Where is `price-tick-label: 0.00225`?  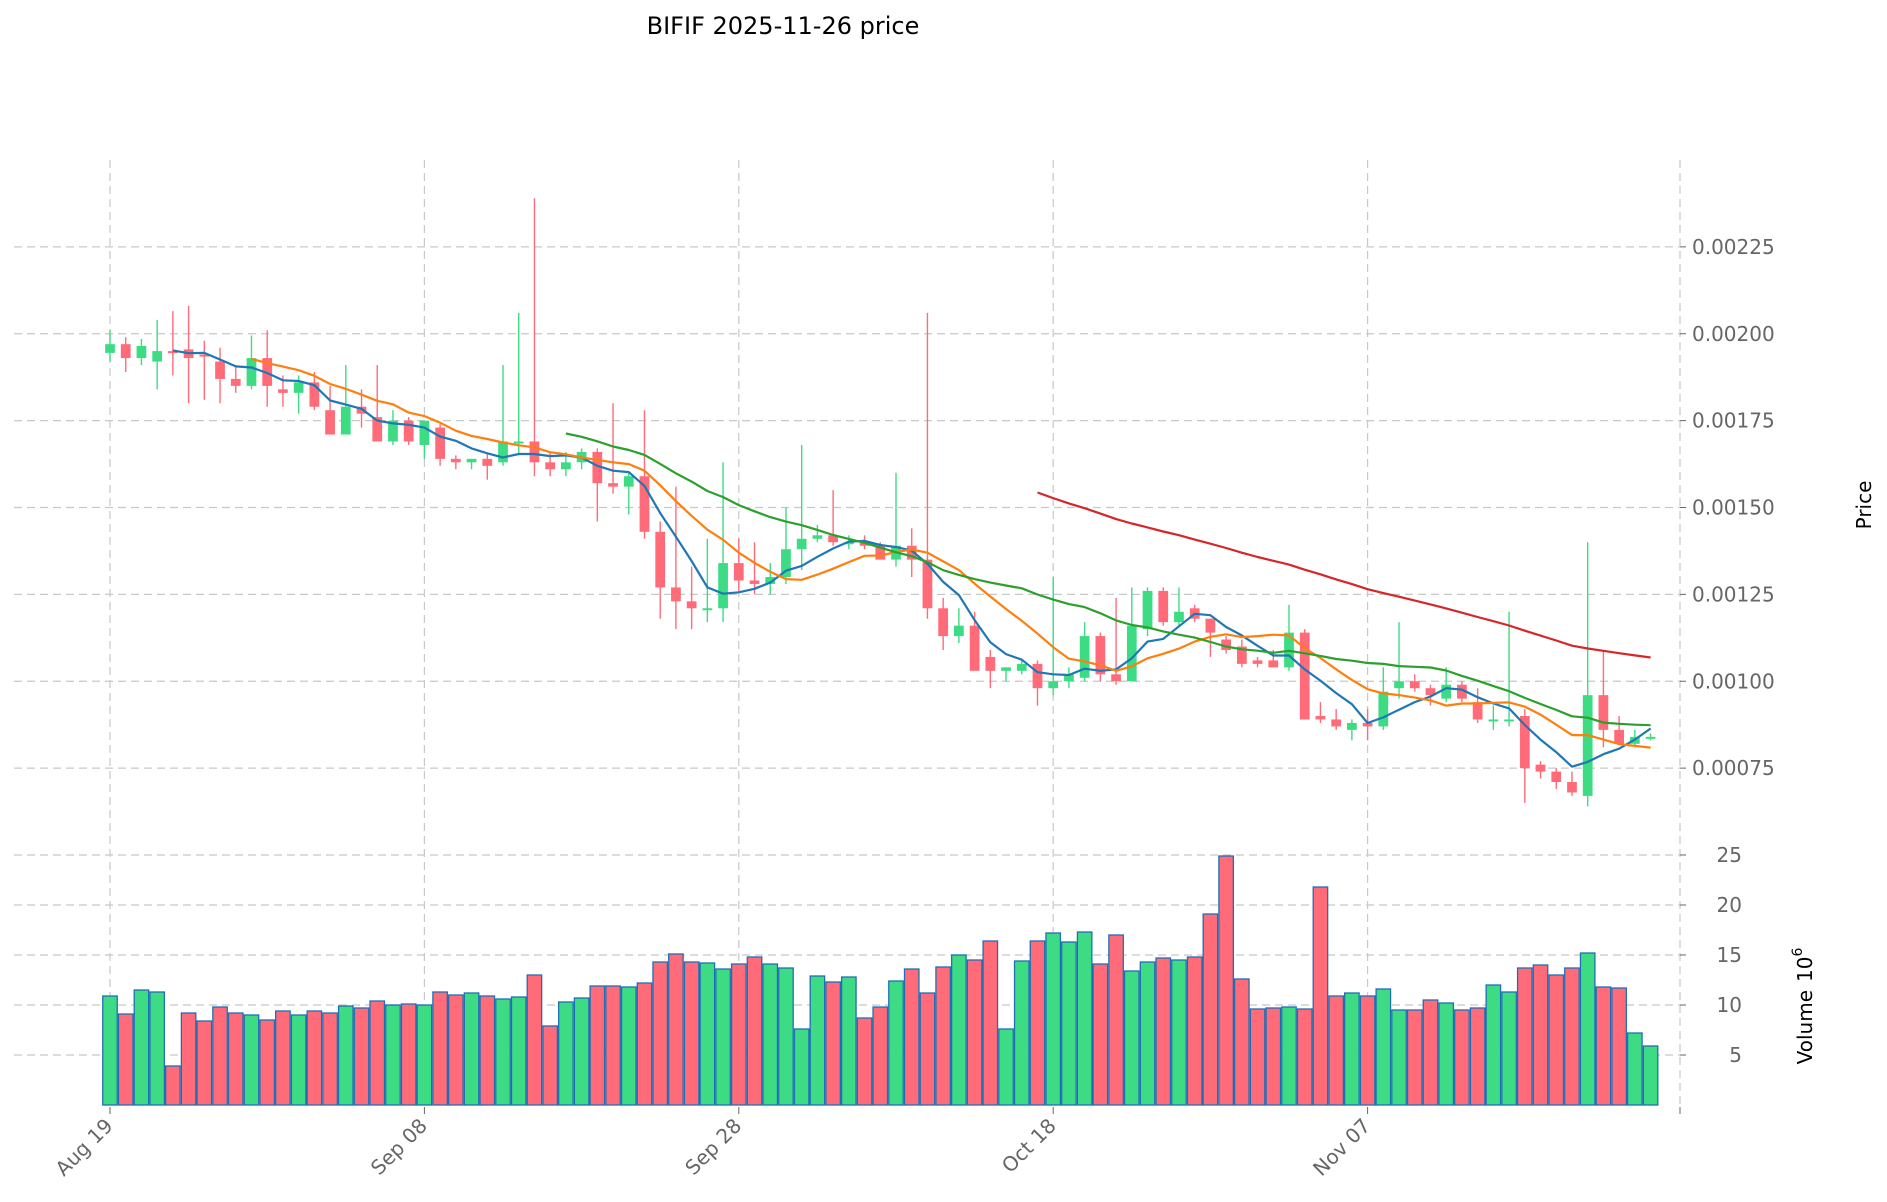
price-tick-label: 0.00225 is located at coordinates (1733, 247).